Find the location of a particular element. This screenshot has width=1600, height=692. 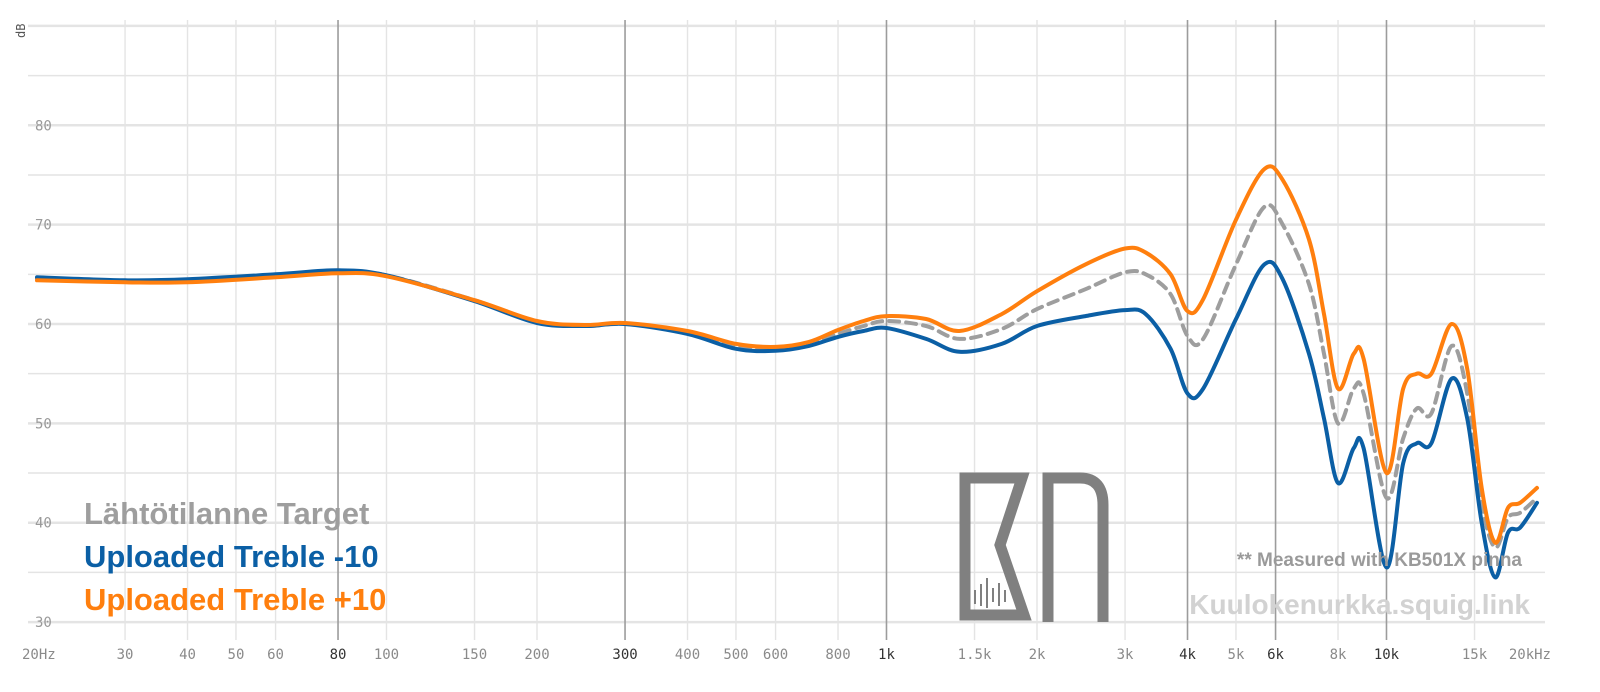

x-tick-label: 30 is located at coordinates (125, 655).